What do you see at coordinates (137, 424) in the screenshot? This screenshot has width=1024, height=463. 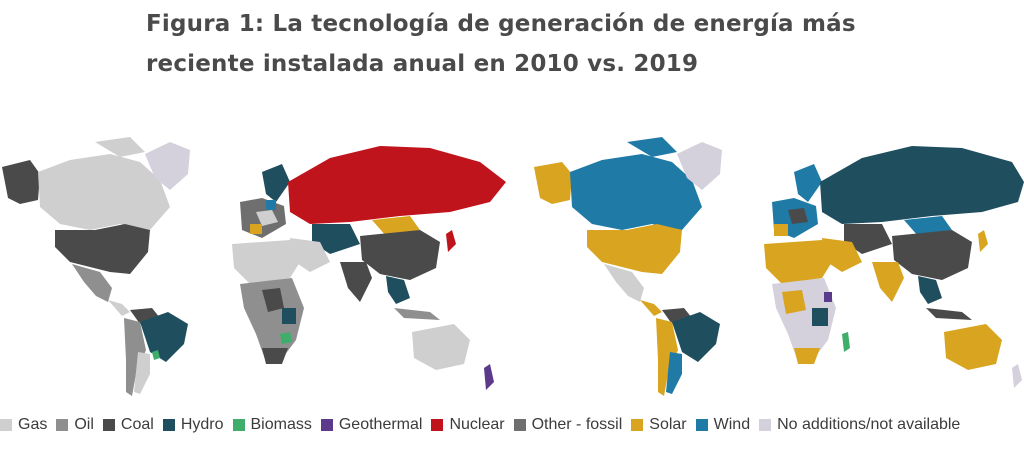 I see `legend-label: Coal` at bounding box center [137, 424].